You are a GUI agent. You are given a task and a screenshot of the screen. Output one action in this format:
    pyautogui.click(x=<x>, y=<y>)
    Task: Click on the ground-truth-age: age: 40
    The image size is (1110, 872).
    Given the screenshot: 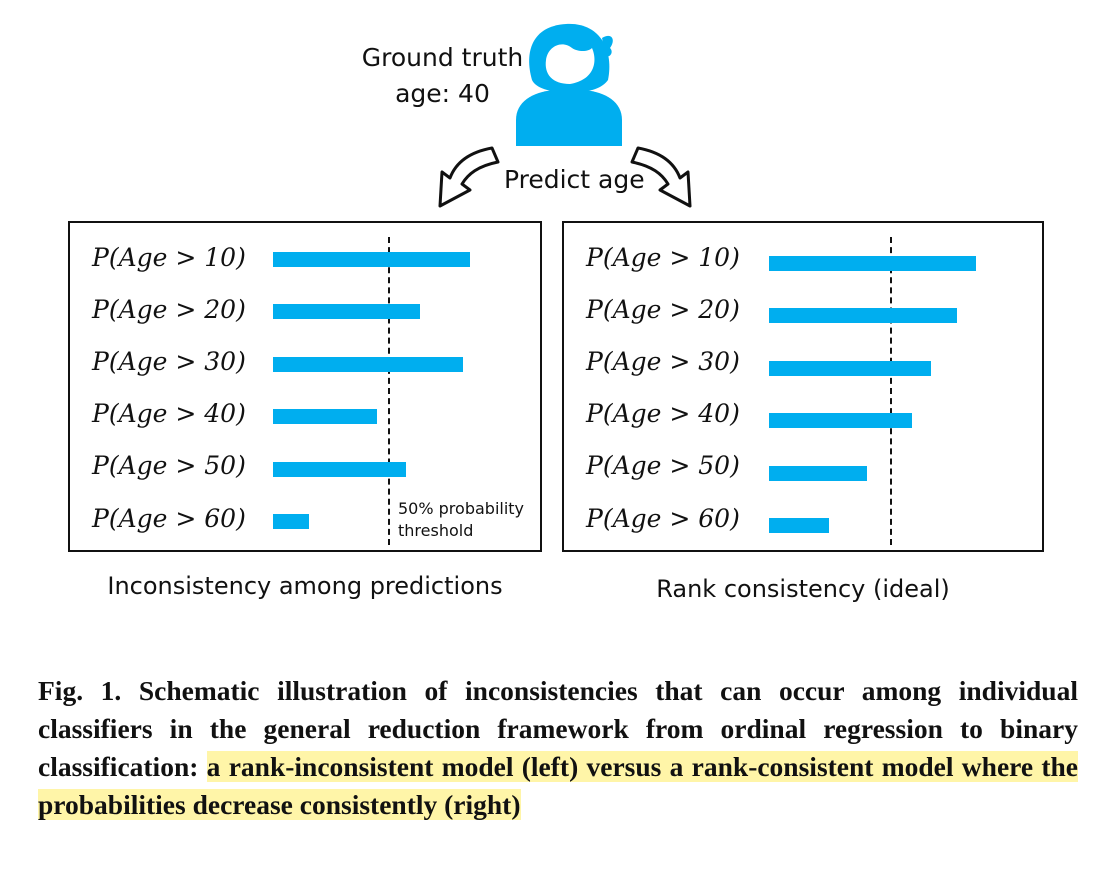 What is the action you would take?
    pyautogui.click(x=442, y=93)
    